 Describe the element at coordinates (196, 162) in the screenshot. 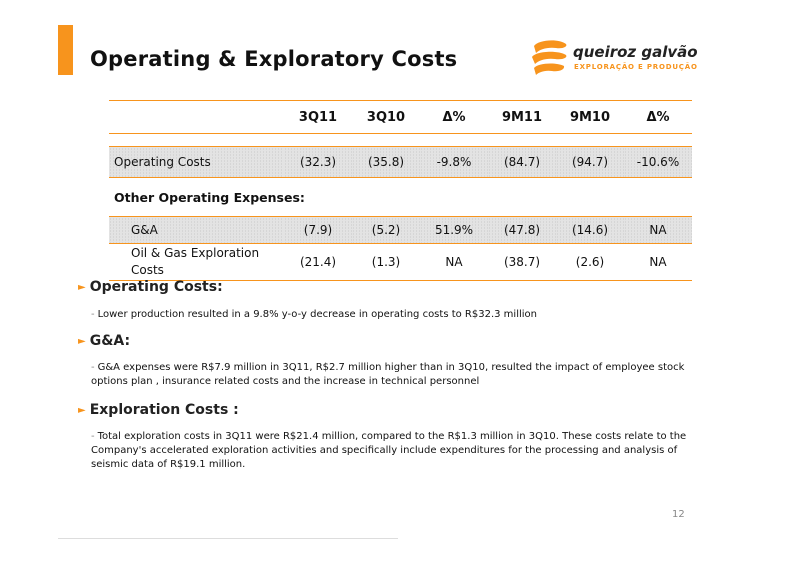

I see `row-label: Operating Costs` at that location.